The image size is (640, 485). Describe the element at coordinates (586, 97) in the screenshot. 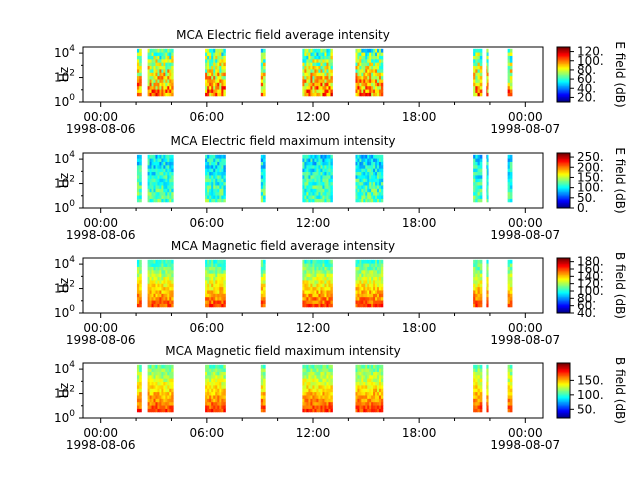

I see `colorbar-tick-label: 20.` at that location.